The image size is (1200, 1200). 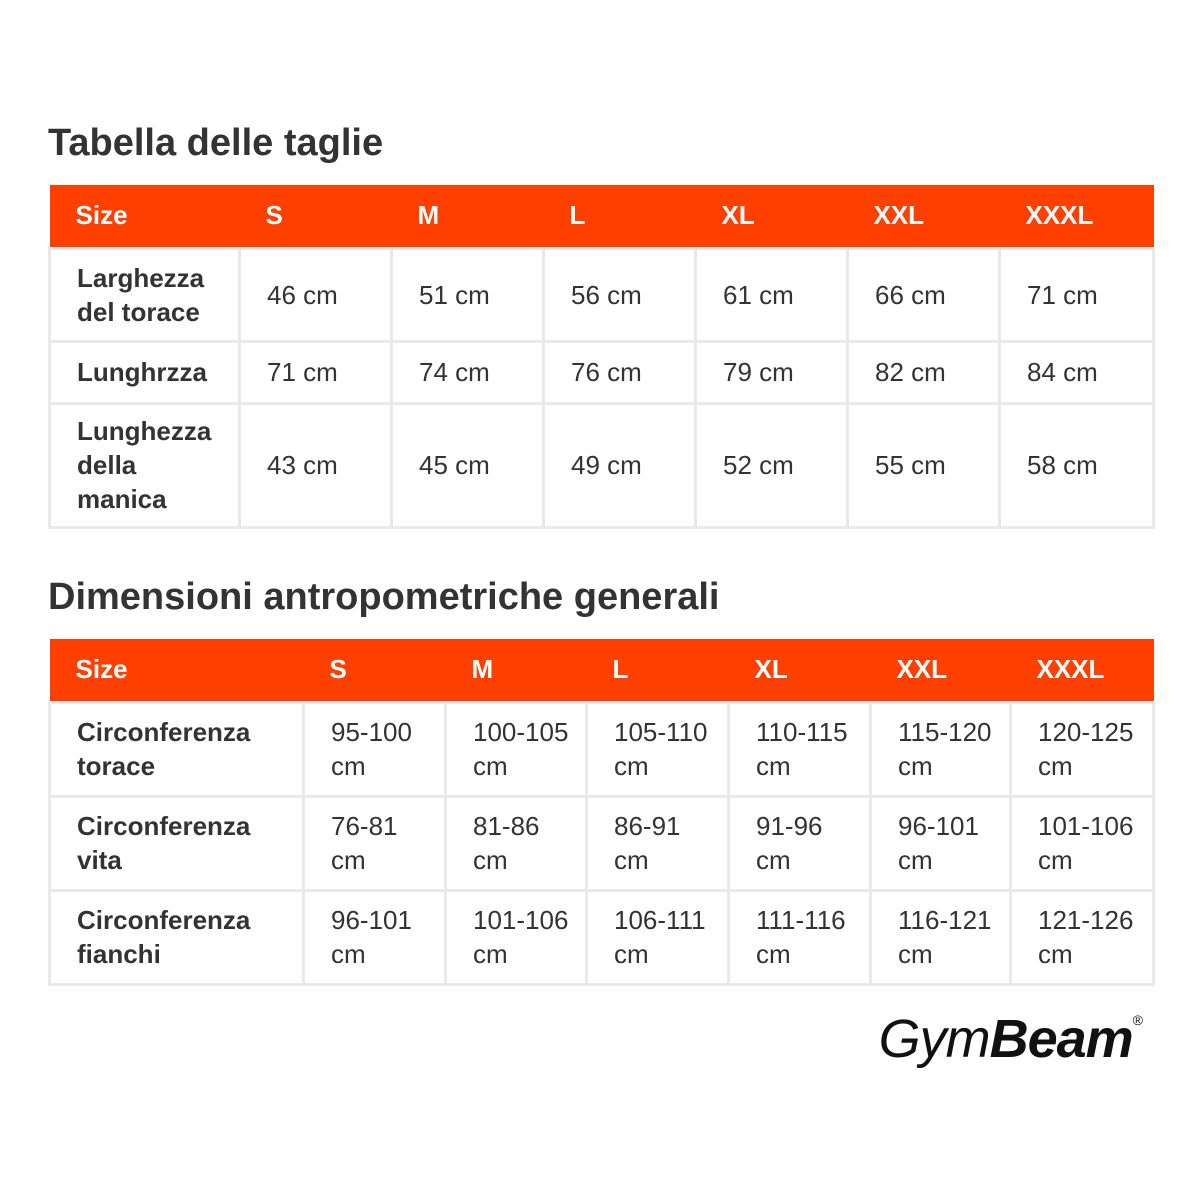 What do you see at coordinates (799, 937) in the screenshot?
I see `cell: 111-116 cm` at bounding box center [799, 937].